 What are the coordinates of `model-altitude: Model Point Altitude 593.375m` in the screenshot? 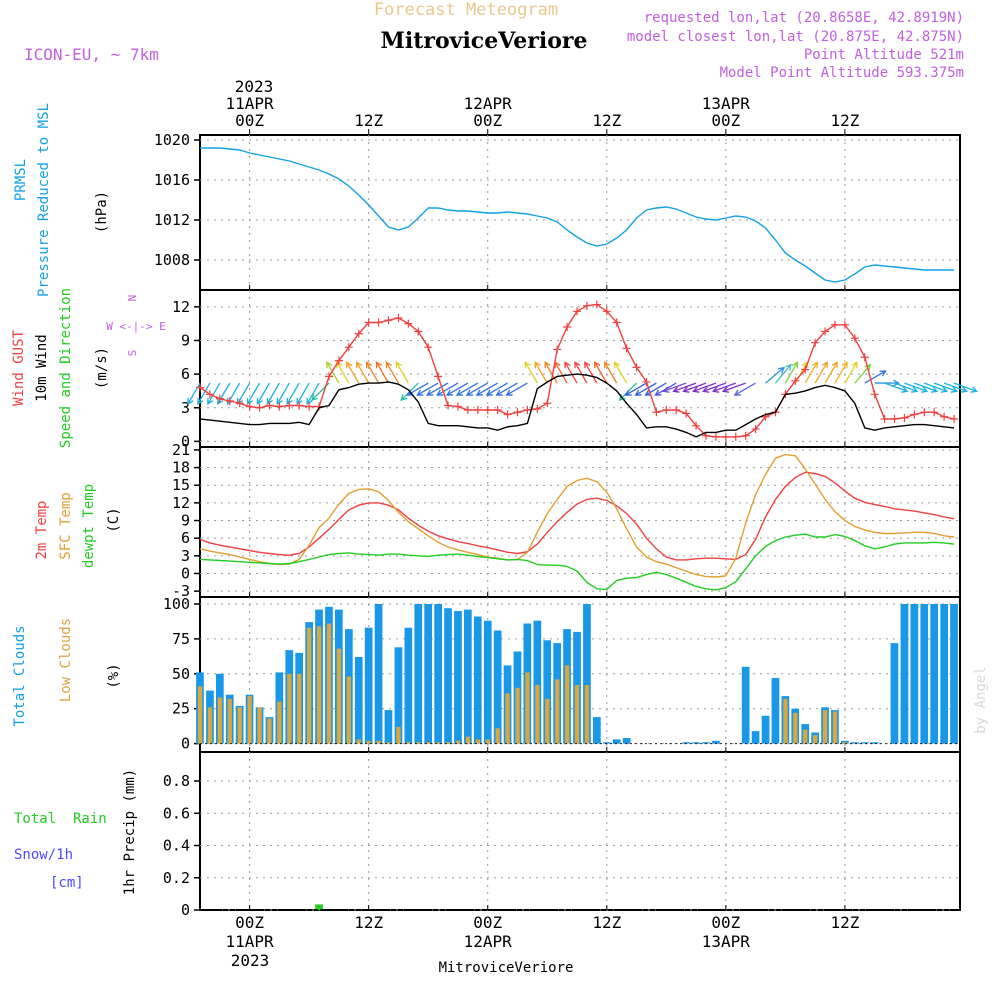 It's located at (842, 73).